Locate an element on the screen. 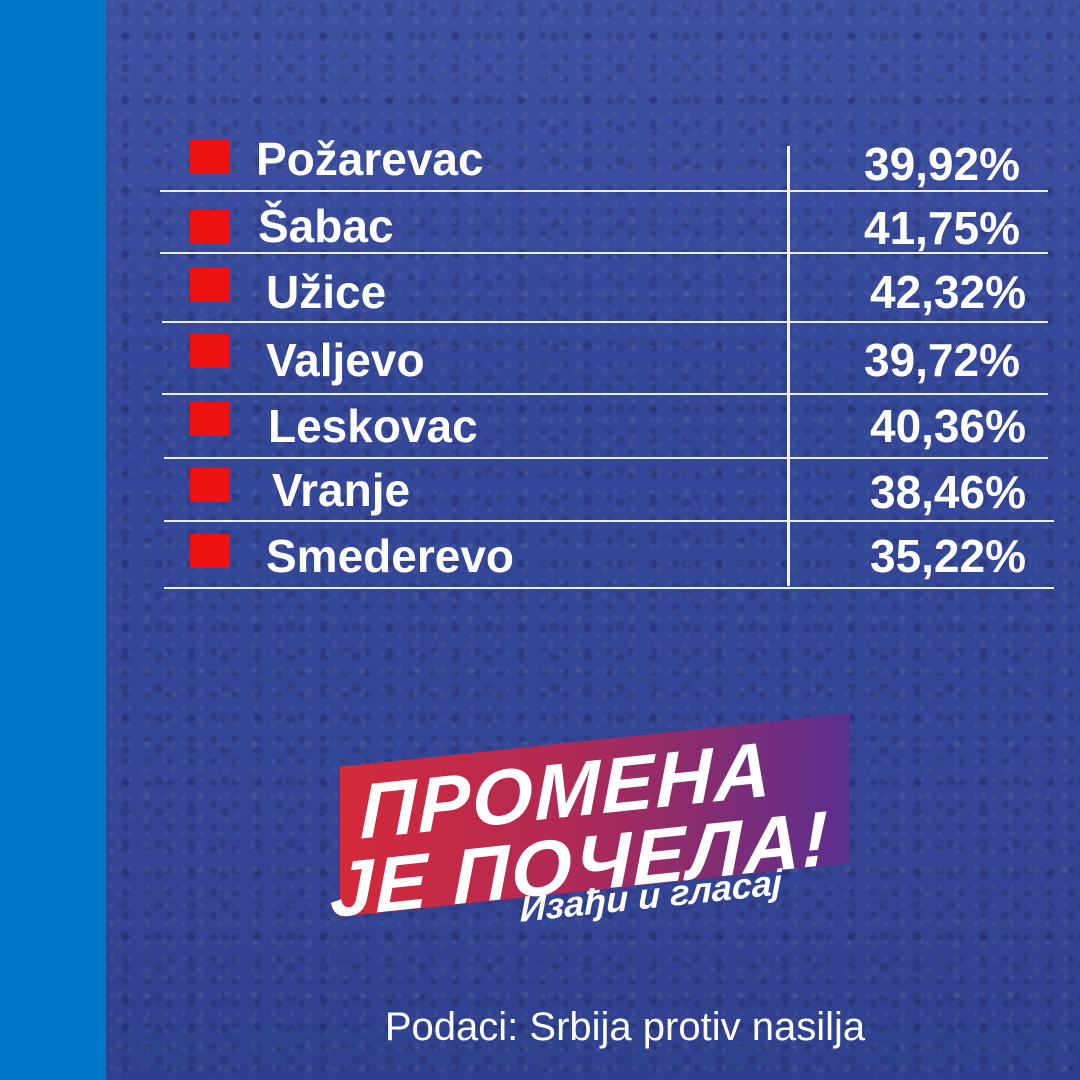 The height and width of the screenshot is (1080, 1080). city-name: Šabac is located at coordinates (326, 226).